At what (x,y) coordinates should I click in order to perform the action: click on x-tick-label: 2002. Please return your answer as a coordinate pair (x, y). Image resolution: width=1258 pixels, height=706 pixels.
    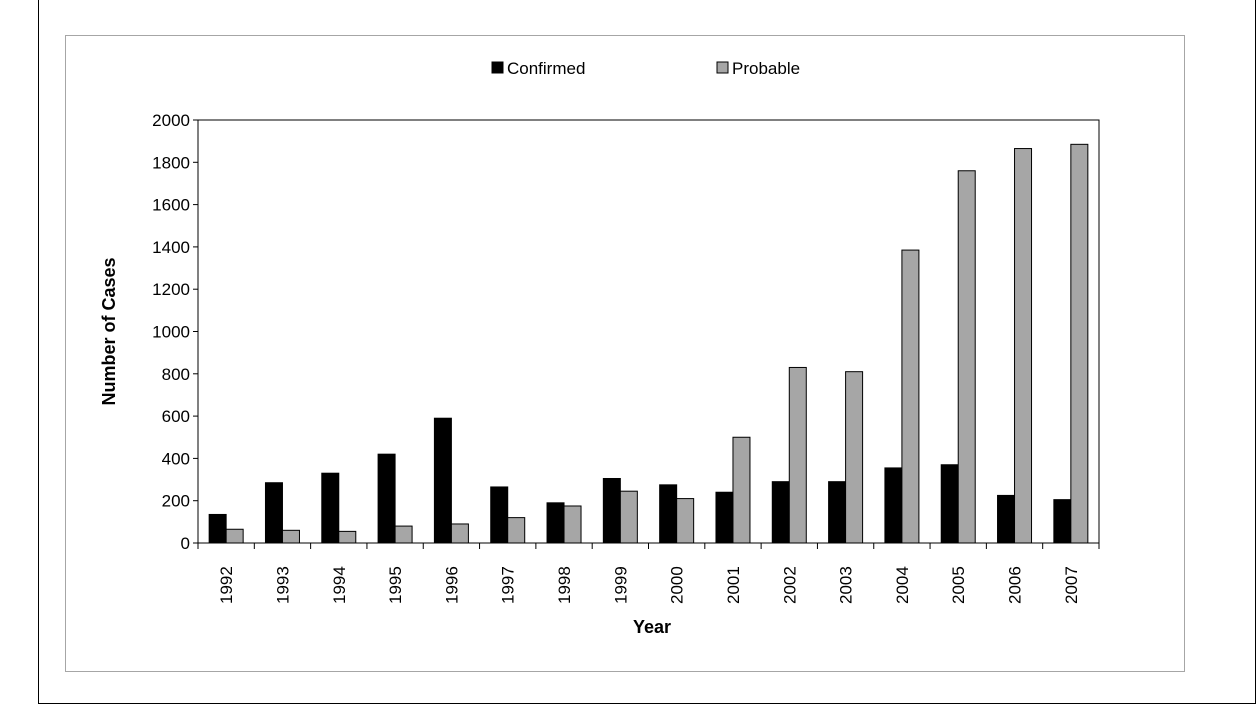
    Looking at the image, I should click on (789, 585).